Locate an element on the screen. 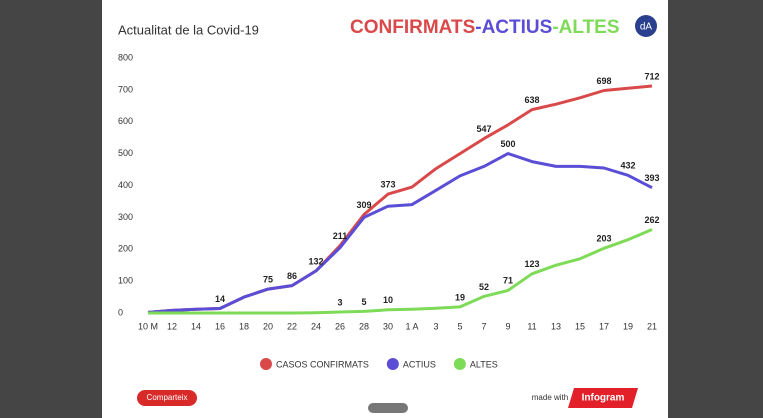 The width and height of the screenshot is (763, 418). data-label: 262 is located at coordinates (651, 220).